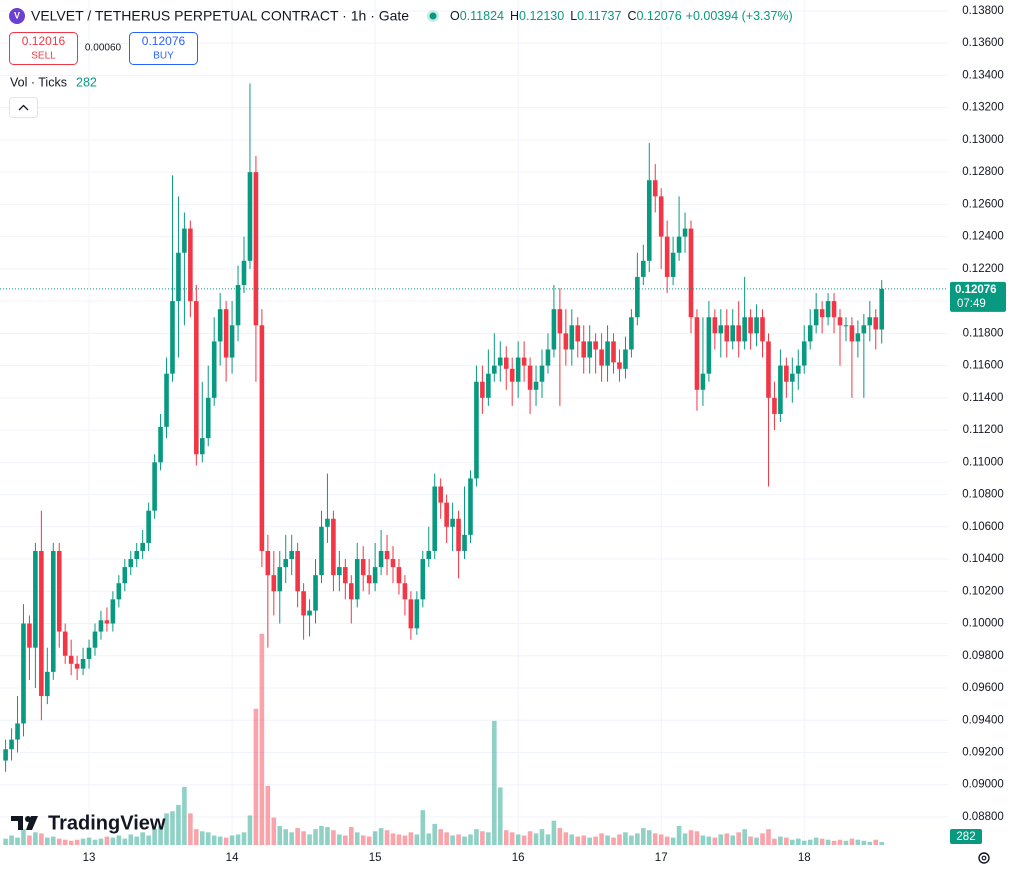 This screenshot has width=1018, height=872. I want to click on y-tick-label: 0.11200, so click(983, 430).